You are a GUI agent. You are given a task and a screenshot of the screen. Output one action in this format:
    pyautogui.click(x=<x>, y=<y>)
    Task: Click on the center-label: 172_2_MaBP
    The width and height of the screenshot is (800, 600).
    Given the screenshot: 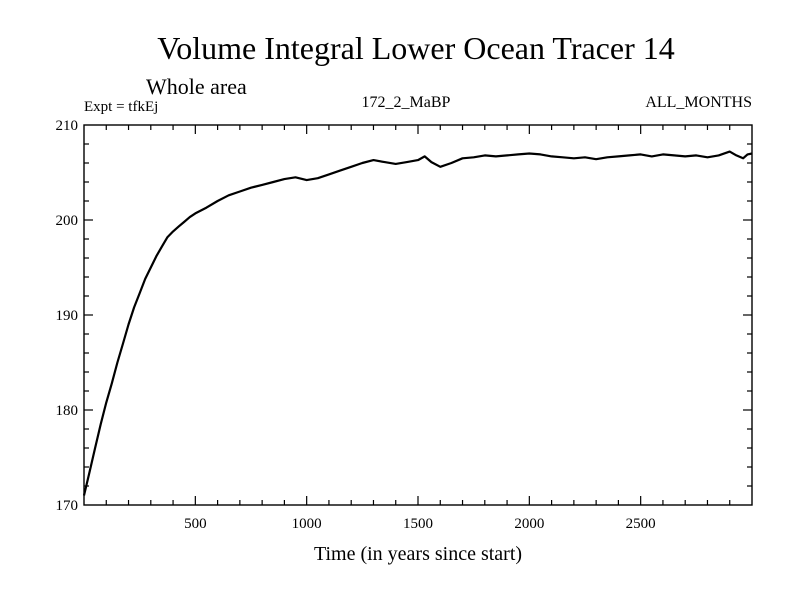 What is the action you would take?
    pyautogui.click(x=406, y=102)
    